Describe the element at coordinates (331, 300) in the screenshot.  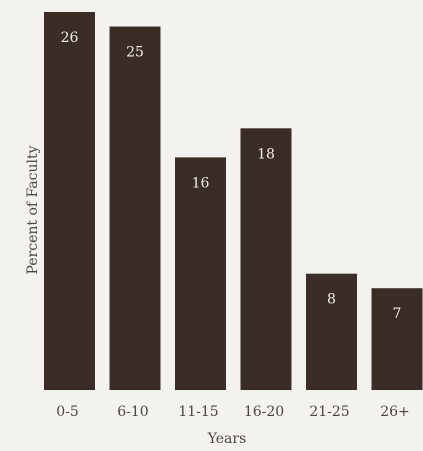
I see `value-label-21-25: 8` at that location.